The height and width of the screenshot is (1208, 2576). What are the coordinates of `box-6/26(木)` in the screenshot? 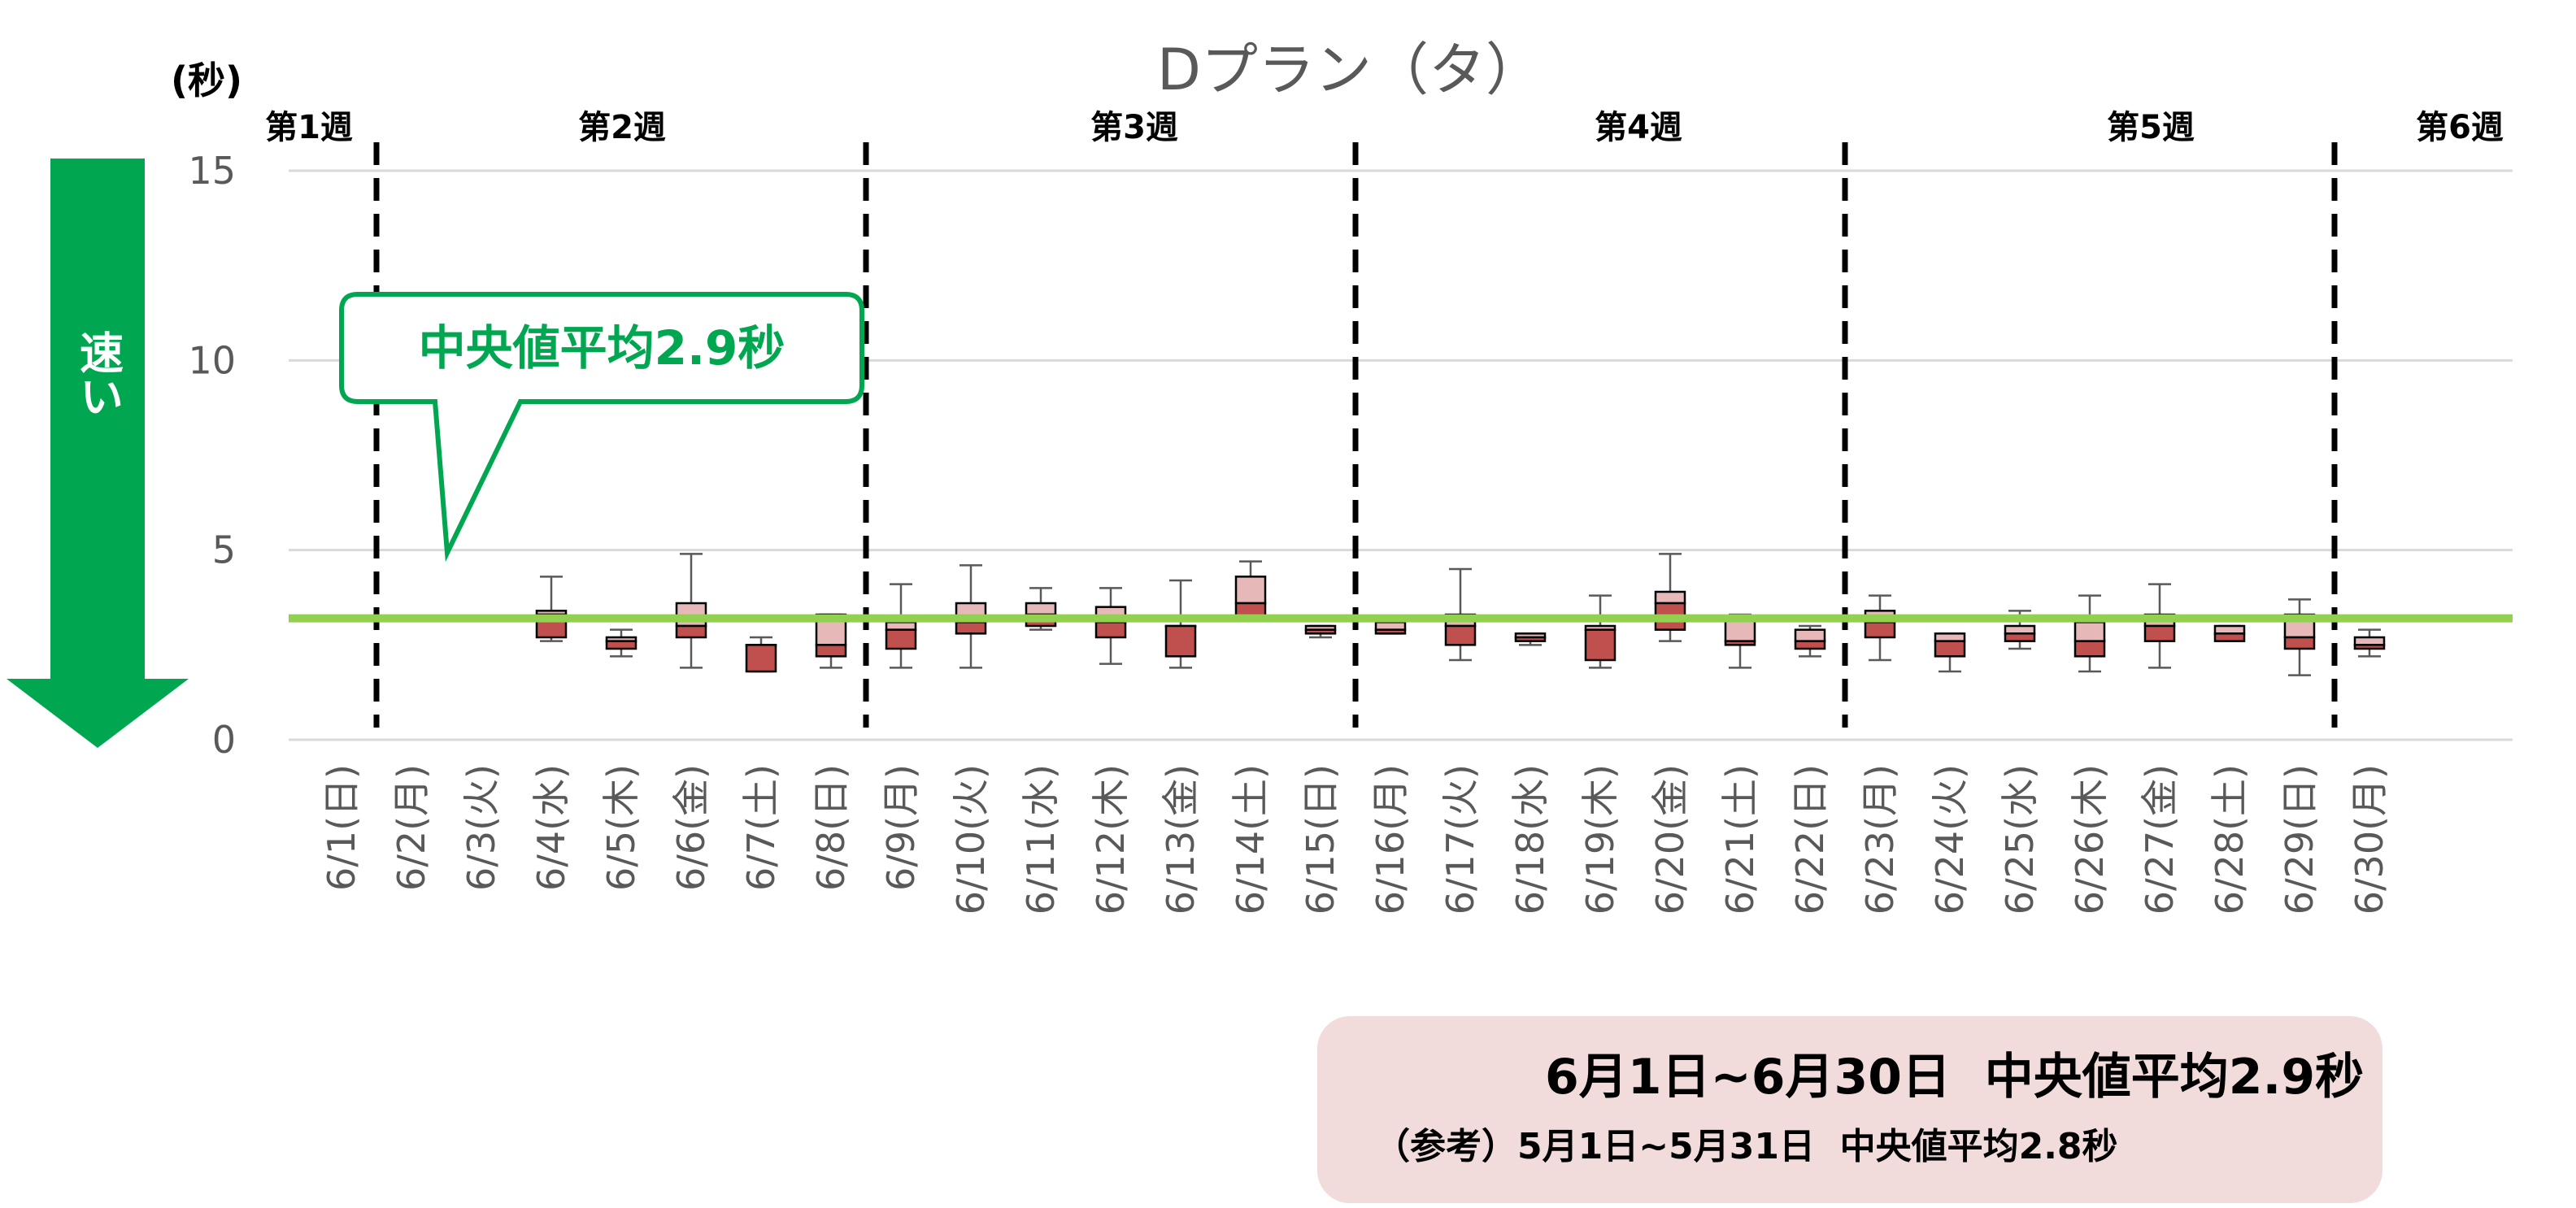 It's located at (2090, 633).